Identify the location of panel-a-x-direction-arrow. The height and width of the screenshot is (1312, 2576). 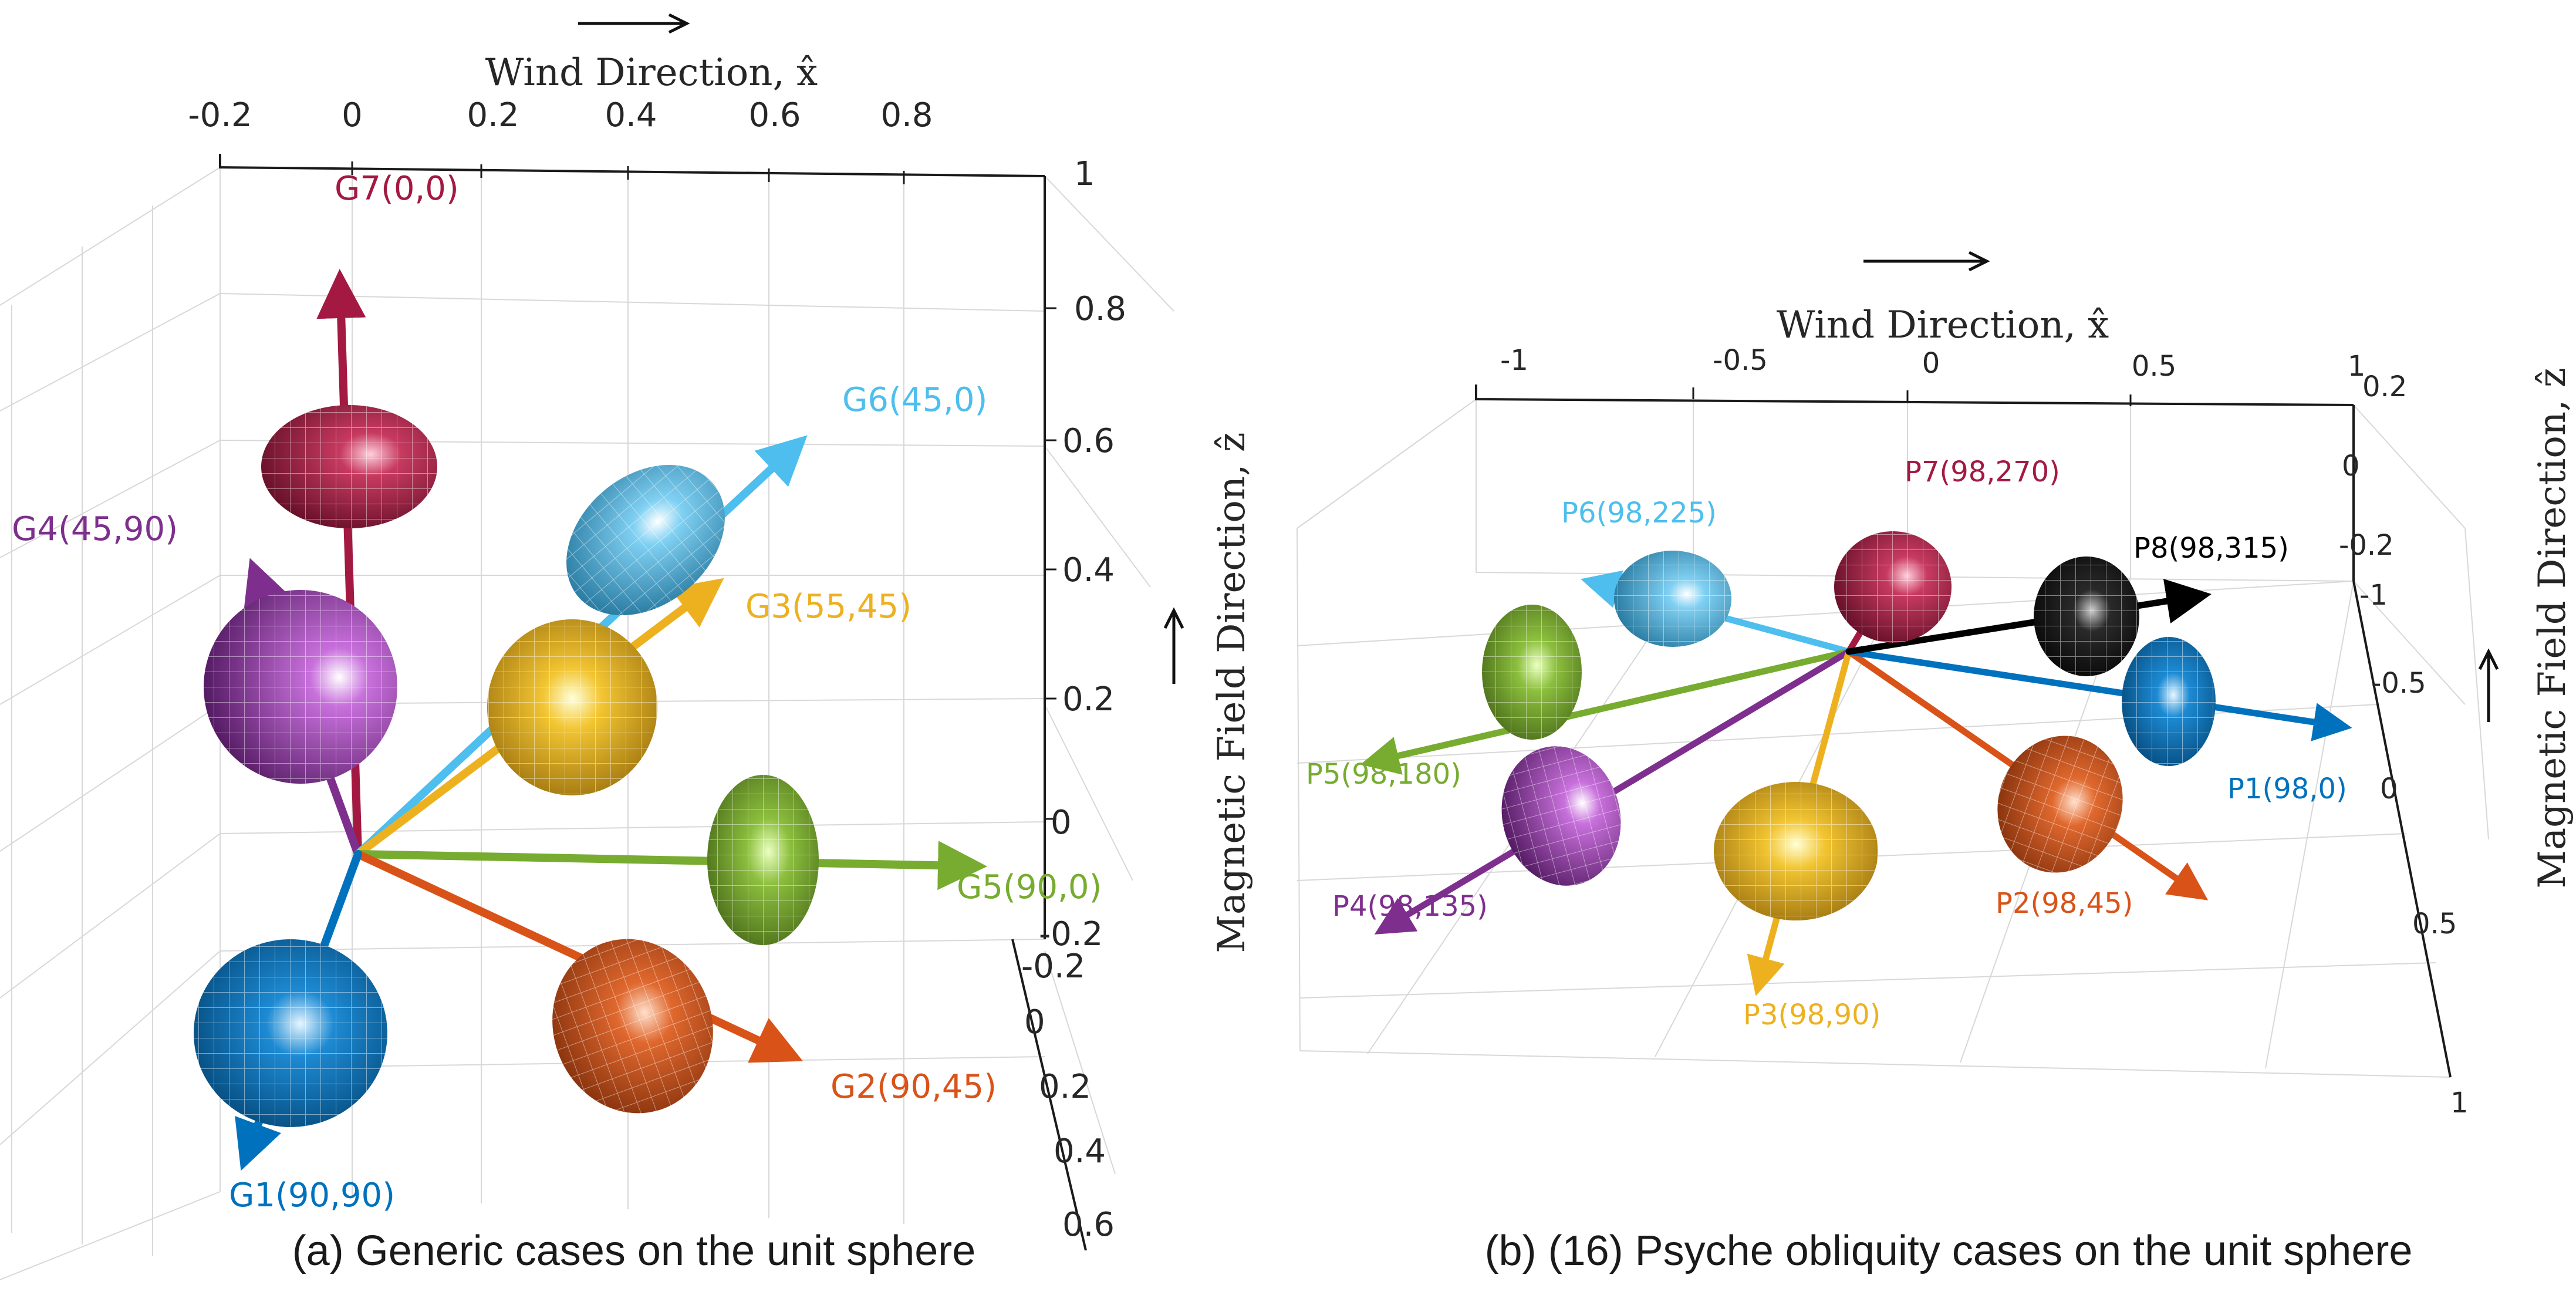
(634, 23).